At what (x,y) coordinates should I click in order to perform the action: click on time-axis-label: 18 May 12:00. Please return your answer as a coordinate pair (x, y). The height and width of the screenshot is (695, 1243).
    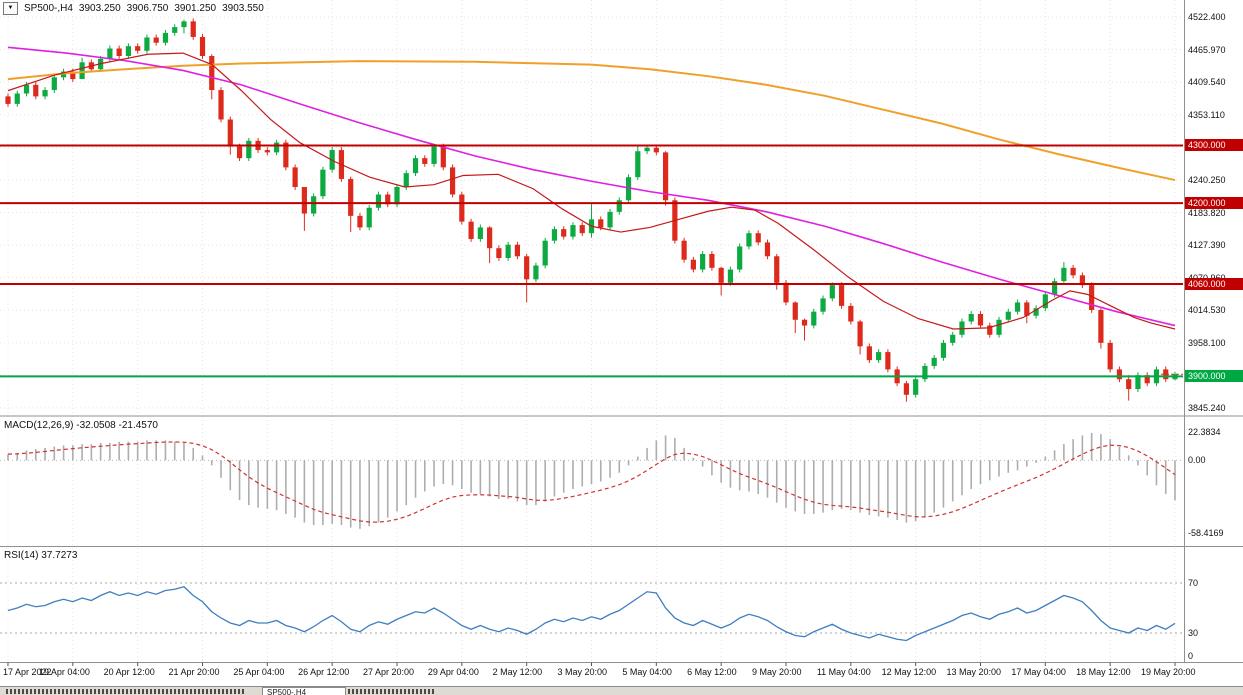
    Looking at the image, I should click on (1103, 672).